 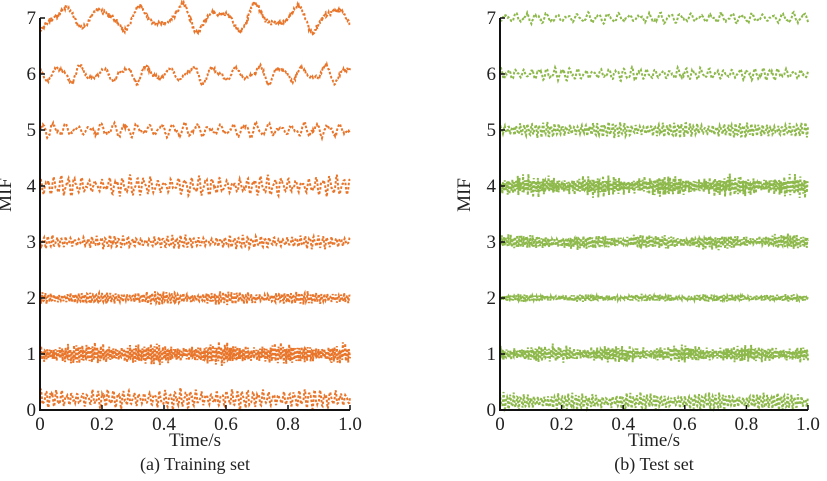 I want to click on caption-test: (b) Test set, so click(x=653, y=464).